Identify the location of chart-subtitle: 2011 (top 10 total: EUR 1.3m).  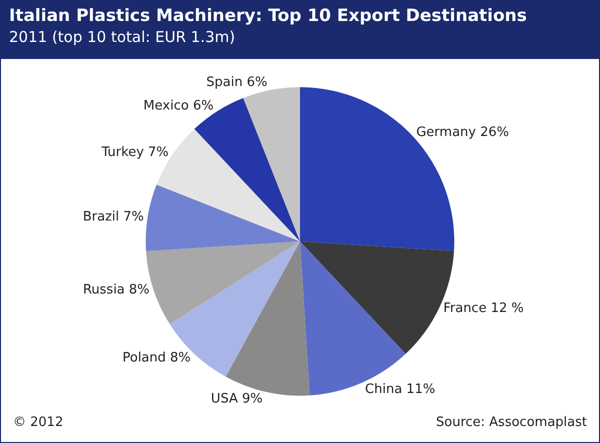
(122, 37).